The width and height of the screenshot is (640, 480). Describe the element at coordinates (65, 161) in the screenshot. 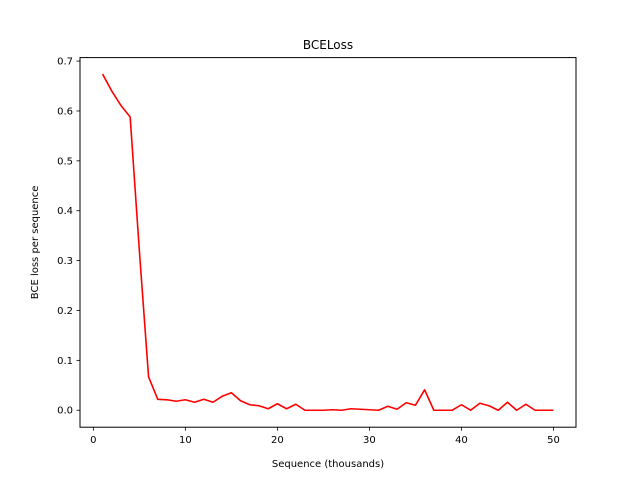

I see `y-tick-label: 0.5` at that location.